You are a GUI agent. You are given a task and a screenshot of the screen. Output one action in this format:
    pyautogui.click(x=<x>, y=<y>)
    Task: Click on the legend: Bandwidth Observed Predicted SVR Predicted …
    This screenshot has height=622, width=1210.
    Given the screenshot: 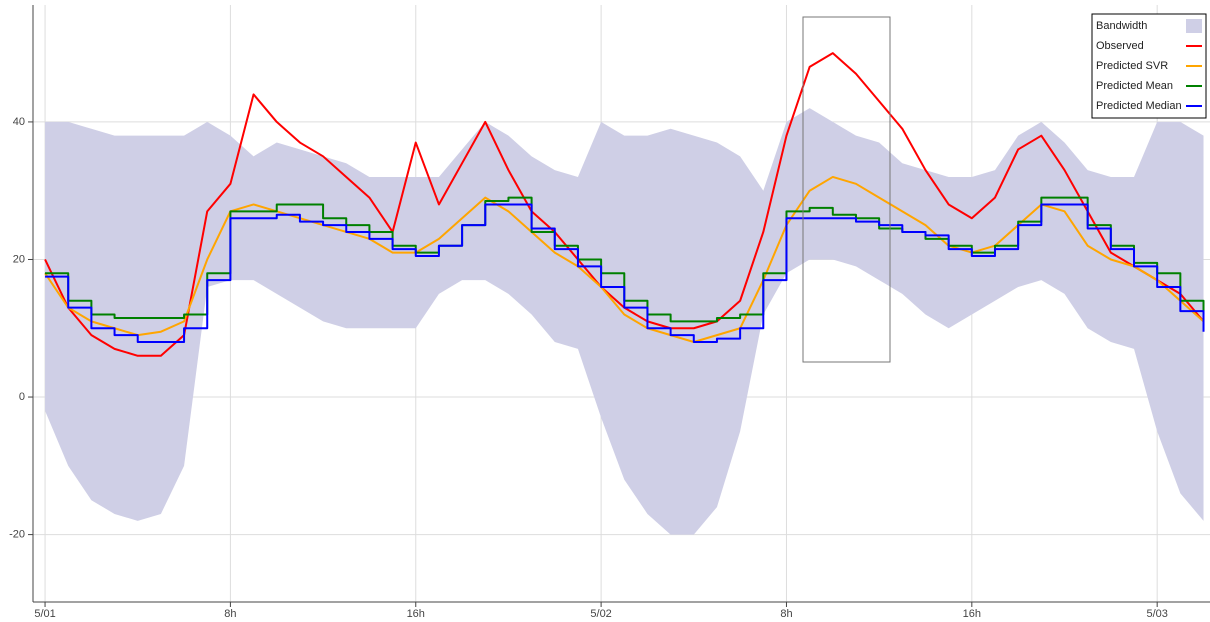 What is the action you would take?
    pyautogui.click(x=1149, y=66)
    